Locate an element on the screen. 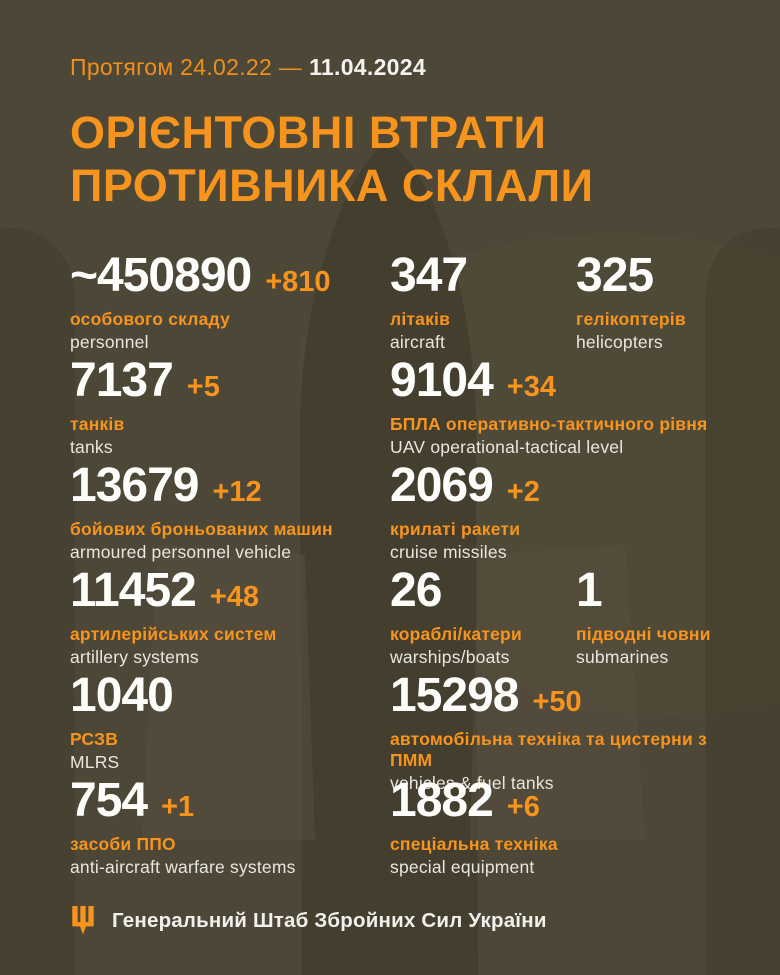  stat-value: 9104 is located at coordinates (442, 381).